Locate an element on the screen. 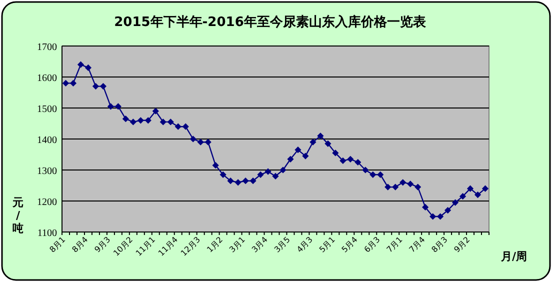 This screenshot has height=284, width=554. x-axis-title: 月/周 is located at coordinates (514, 256).